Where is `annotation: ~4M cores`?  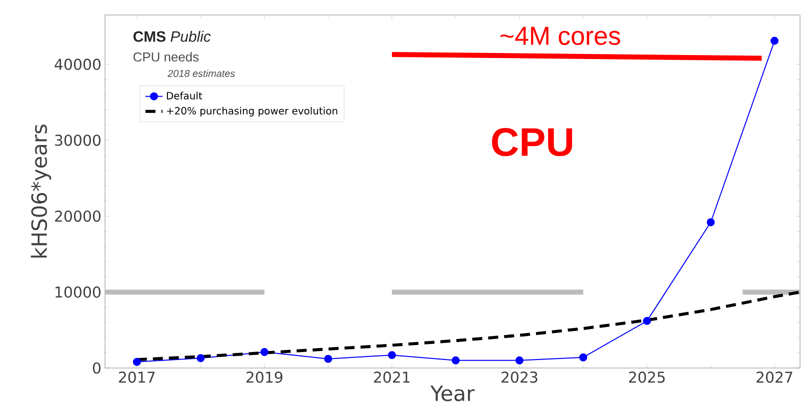
annotation: ~4M cores is located at coordinates (560, 36).